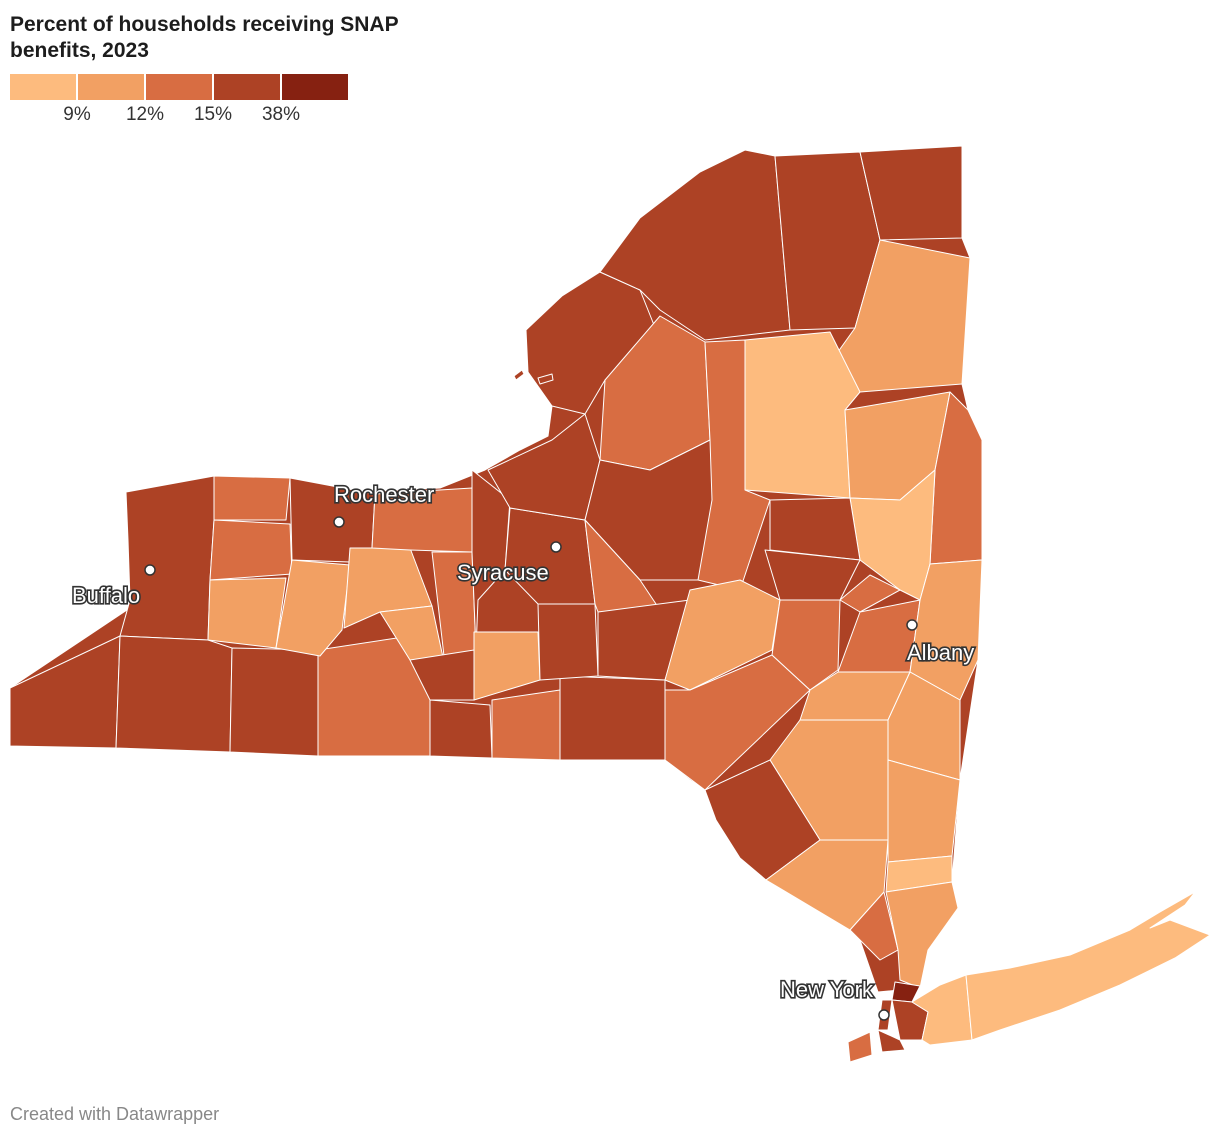  I want to click on county-wayne, so click(422, 520).